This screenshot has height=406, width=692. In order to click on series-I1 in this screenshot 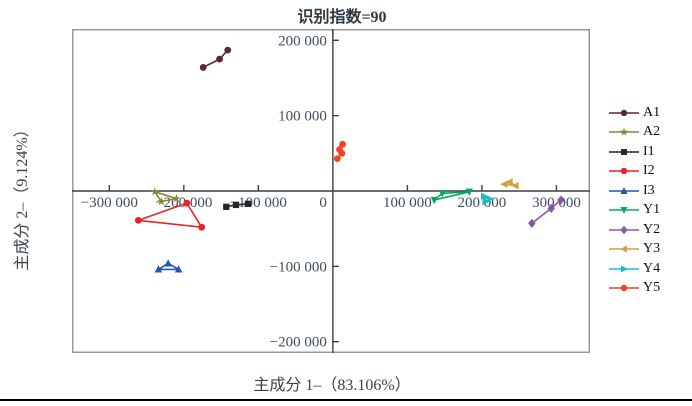, I will do `click(237, 205)`.